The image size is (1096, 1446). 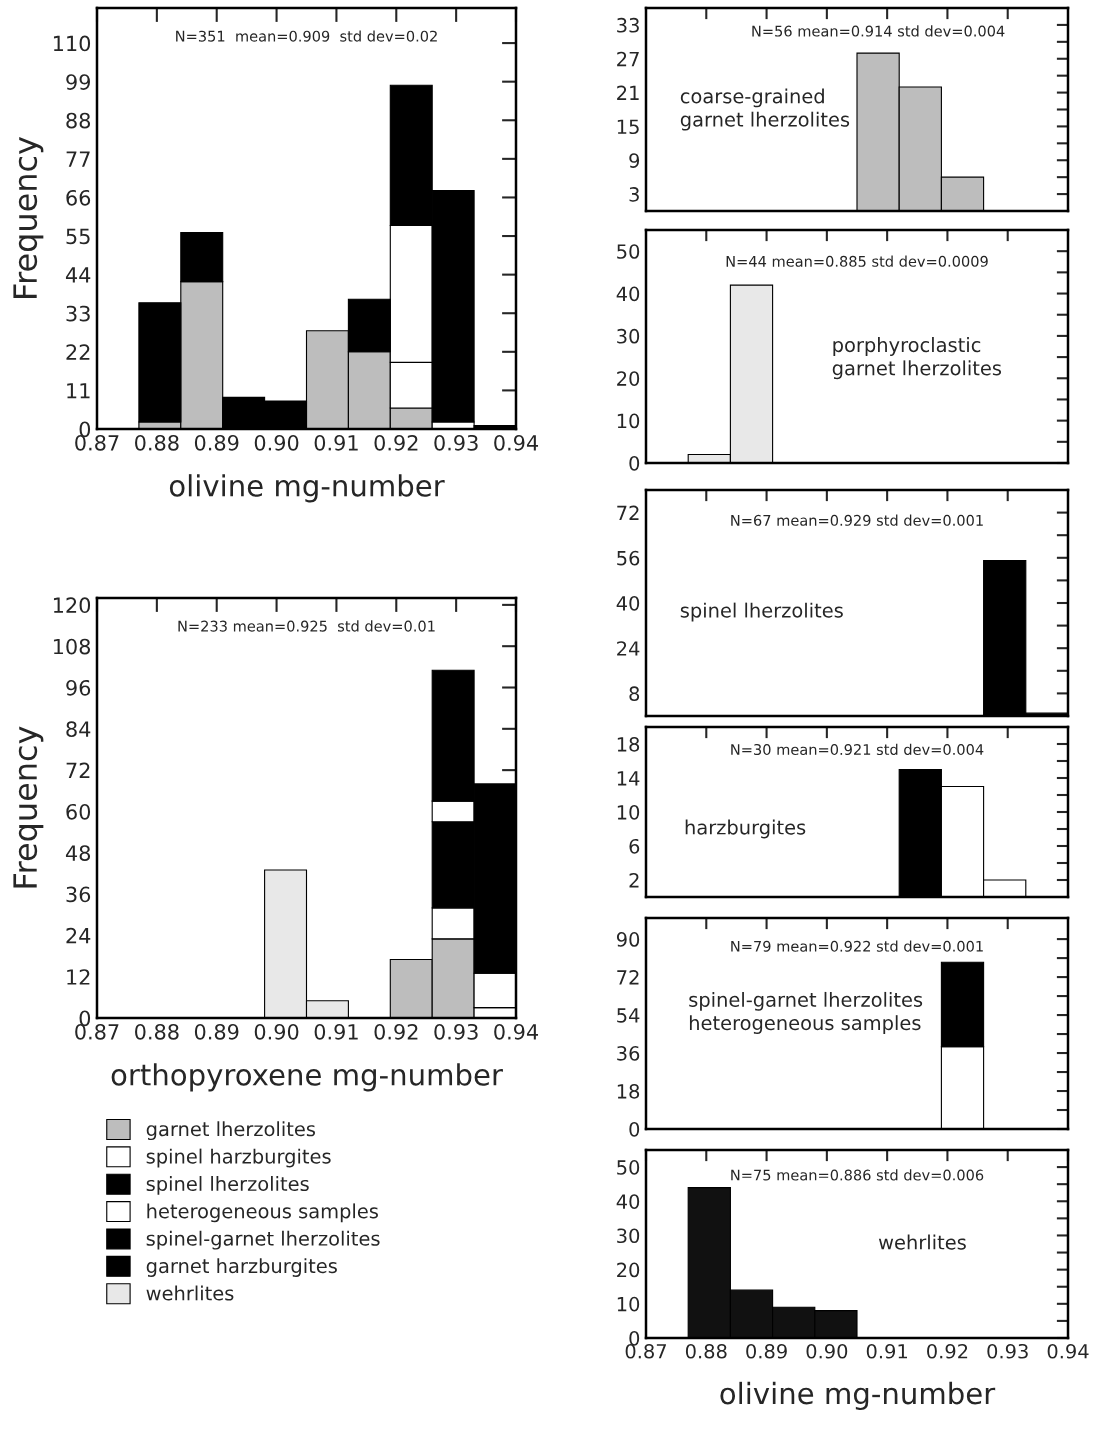 I want to click on y-tick-label: 108, so click(x=72, y=646).